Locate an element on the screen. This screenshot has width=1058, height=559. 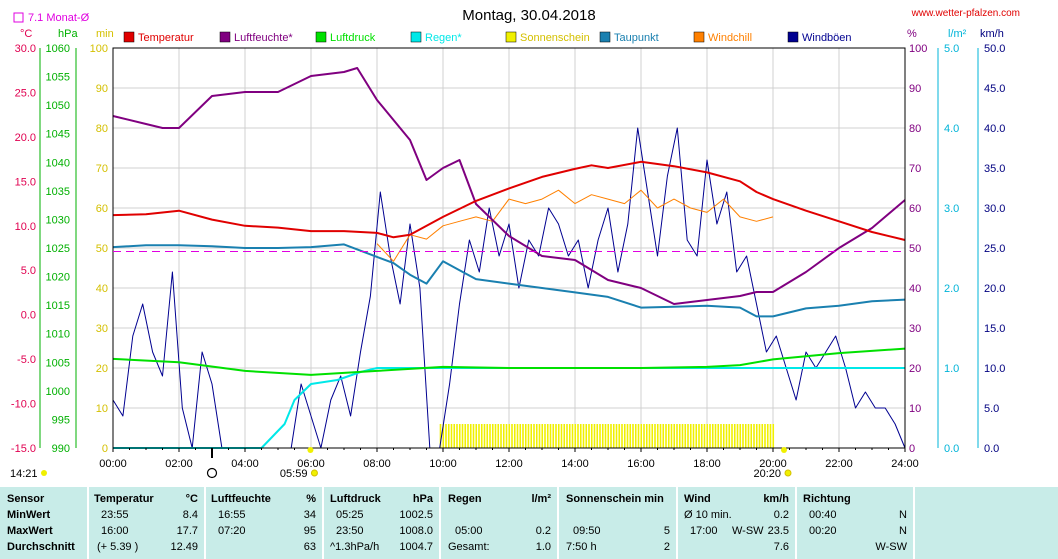
x-tick-label: 24:00 is located at coordinates (905, 464).